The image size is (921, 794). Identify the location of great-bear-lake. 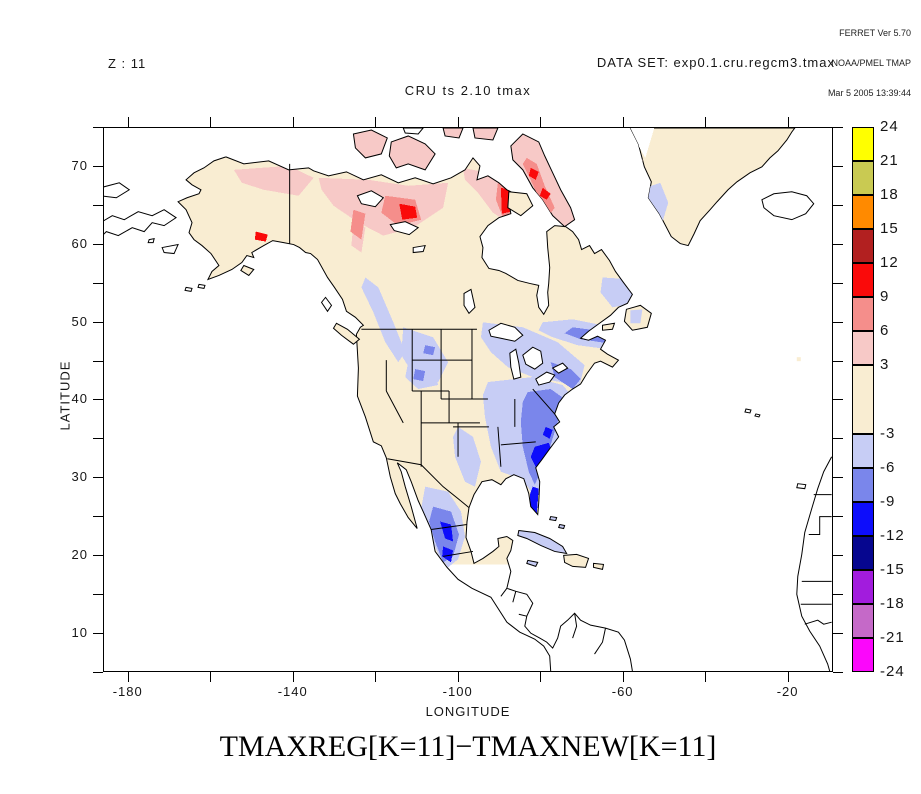
(370, 199).